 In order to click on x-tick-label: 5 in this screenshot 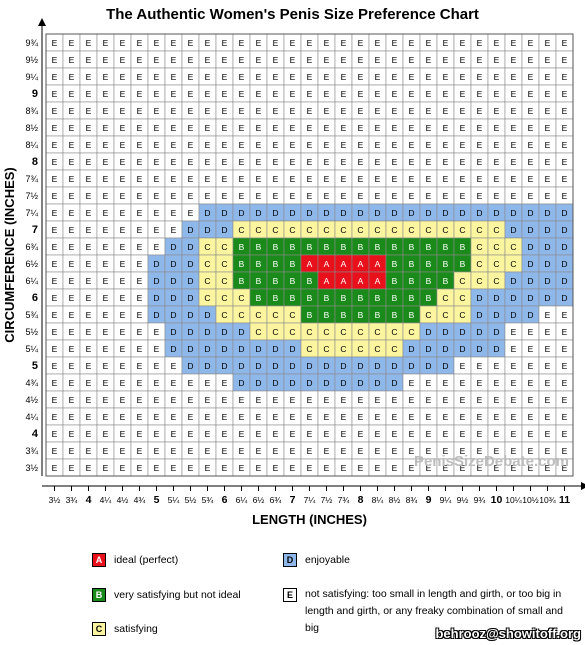, I will do `click(157, 500)`.